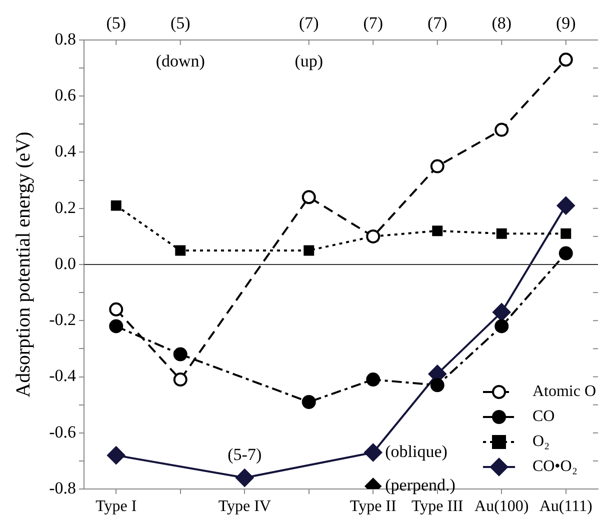 The image size is (616, 523). What do you see at coordinates (543, 417) in the screenshot?
I see `legend-label: CO` at bounding box center [543, 417].